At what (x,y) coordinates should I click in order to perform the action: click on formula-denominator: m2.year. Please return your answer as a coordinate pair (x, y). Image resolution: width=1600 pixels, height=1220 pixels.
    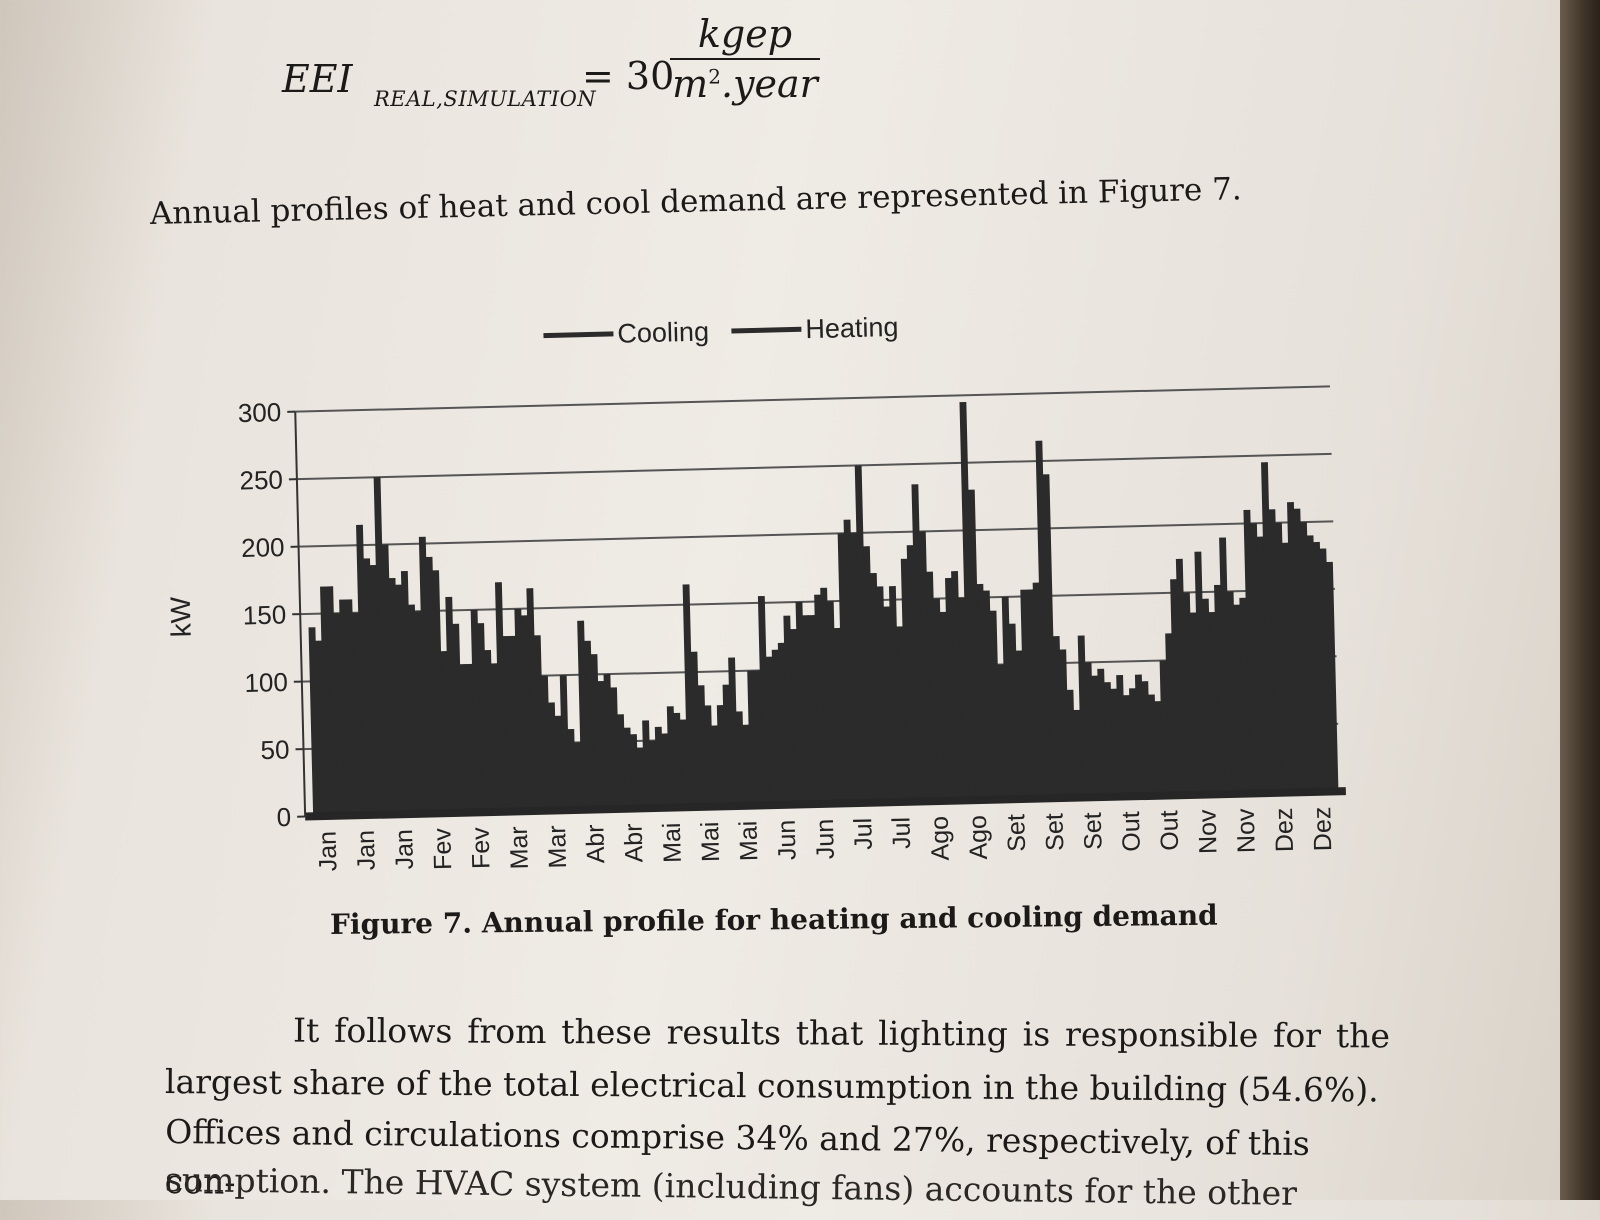
    Looking at the image, I should click on (745, 84).